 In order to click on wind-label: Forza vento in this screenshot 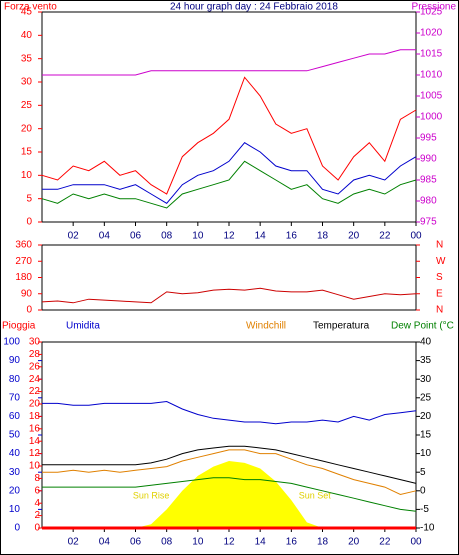, I will do `click(30, 7)`.